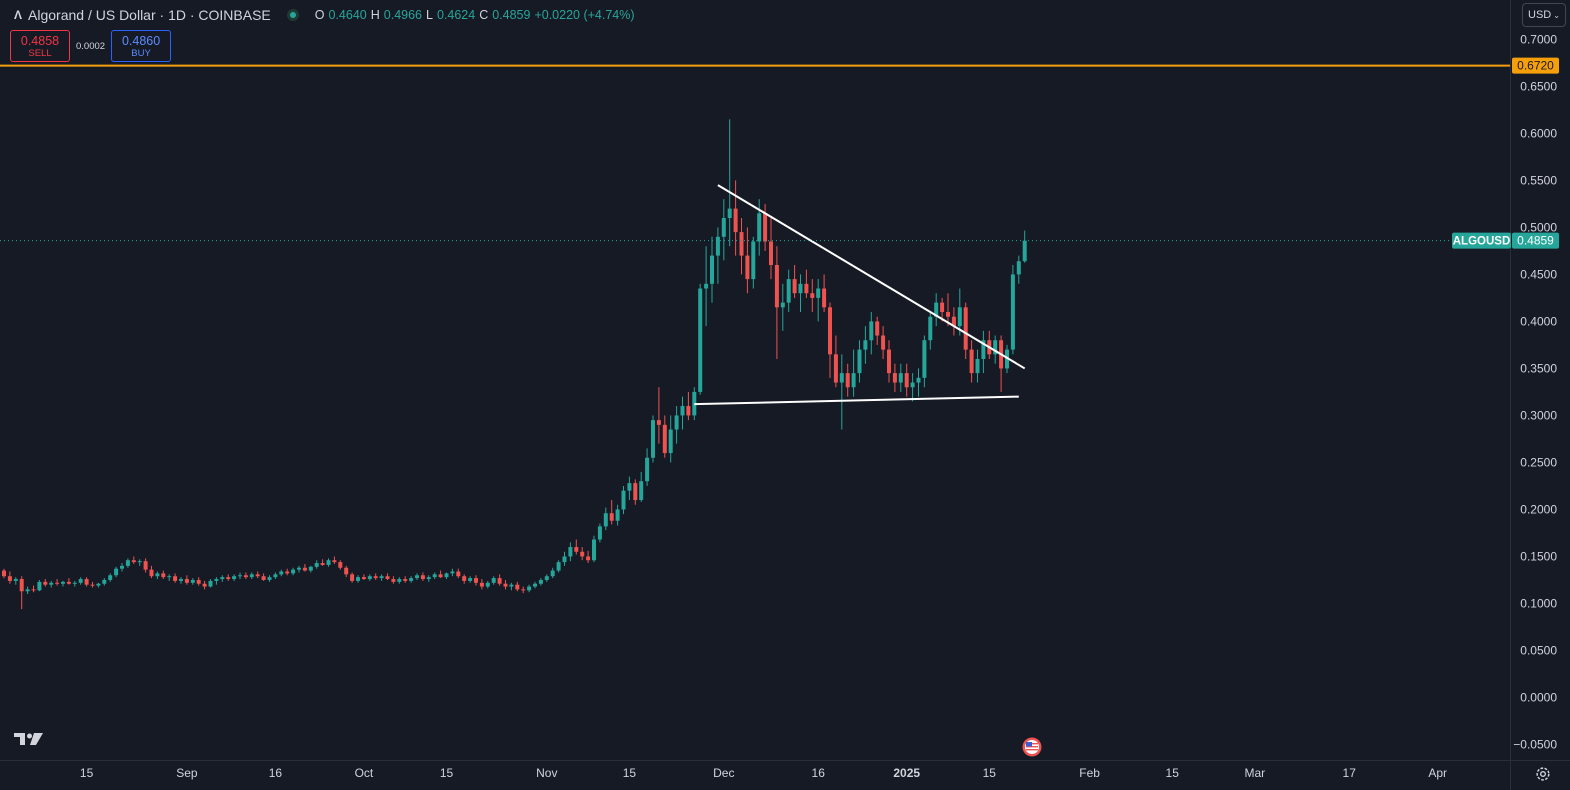 The image size is (1570, 790). What do you see at coordinates (1535, 65) in the screenshot?
I see `level-price-tag` at bounding box center [1535, 65].